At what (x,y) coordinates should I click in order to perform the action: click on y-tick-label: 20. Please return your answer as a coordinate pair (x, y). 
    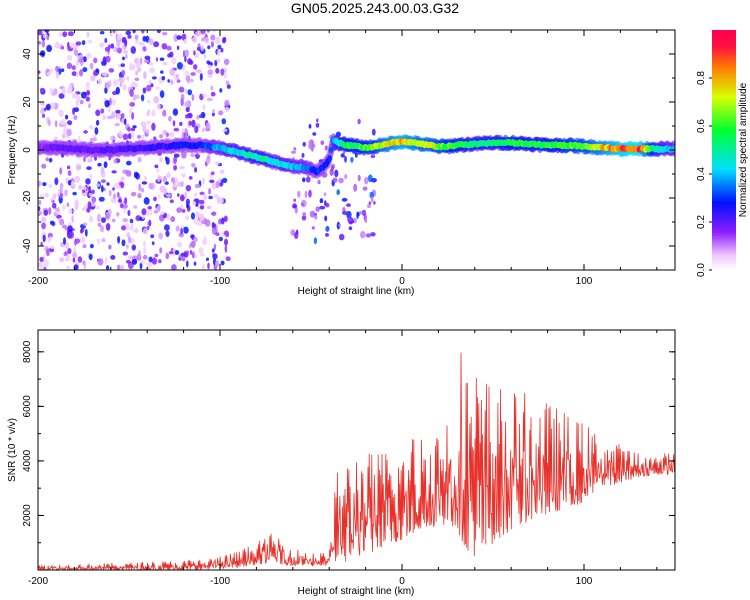
    Looking at the image, I should click on (27, 102).